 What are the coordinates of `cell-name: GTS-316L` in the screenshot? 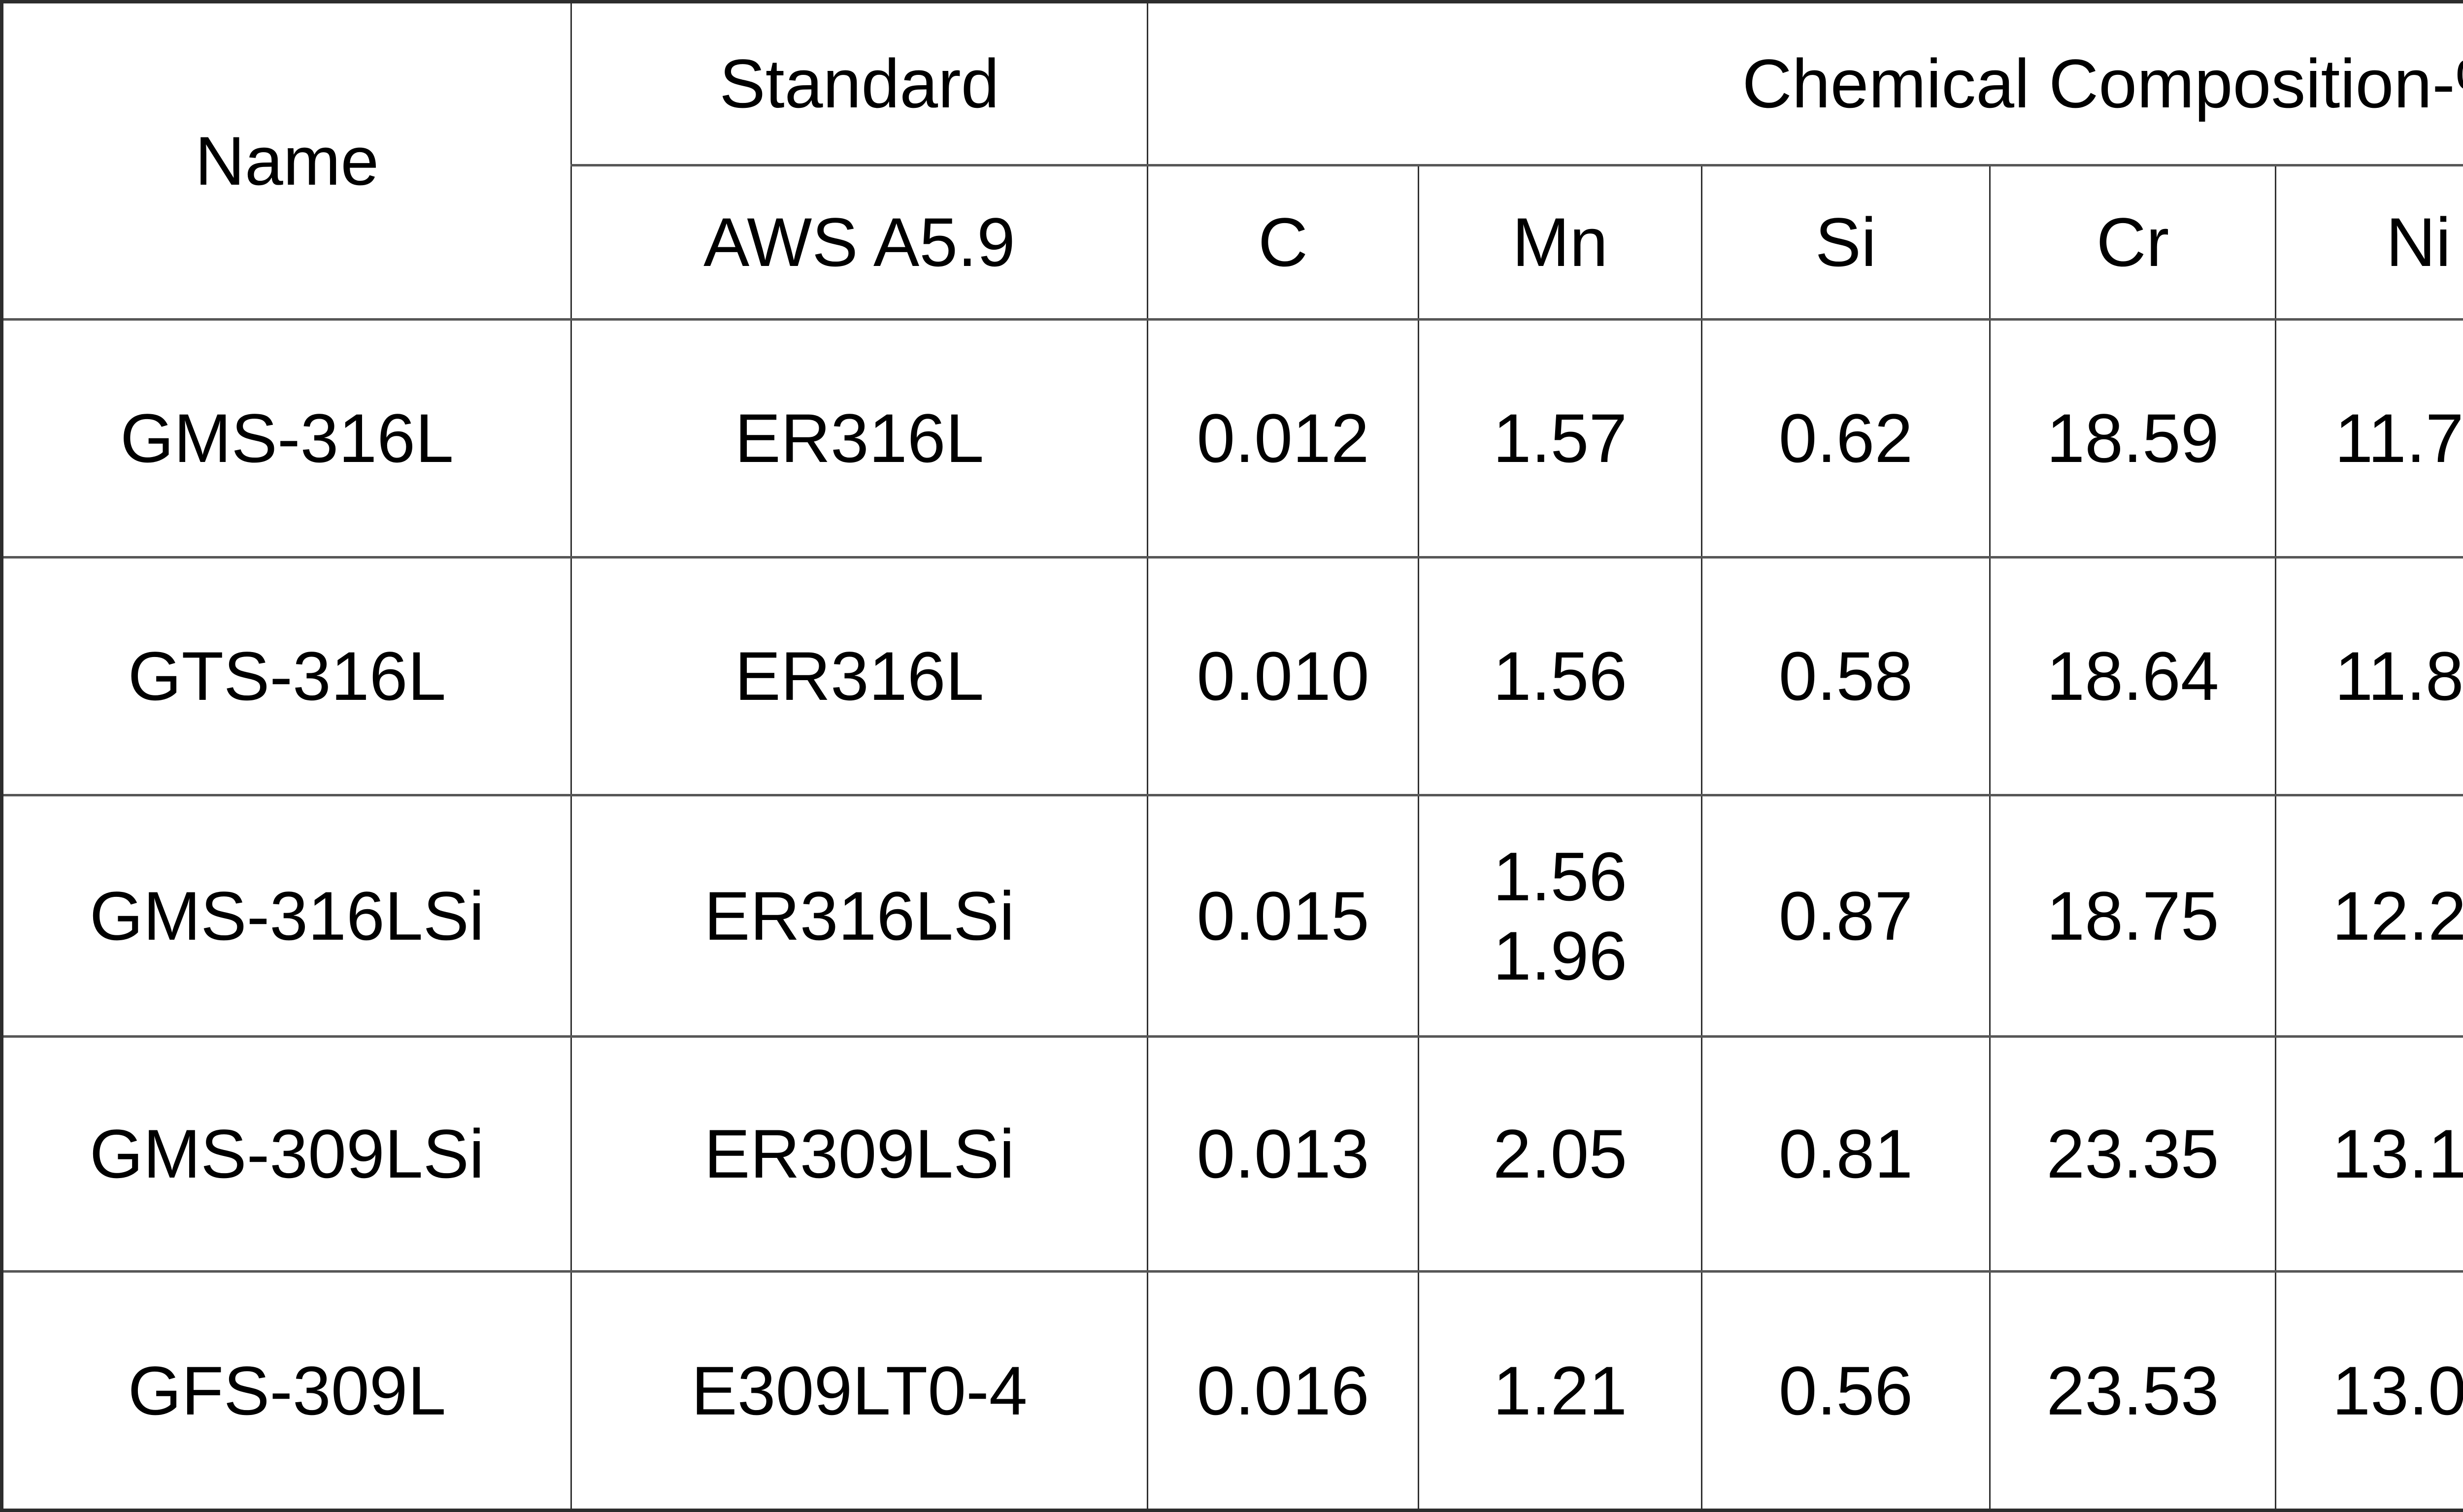 It's located at (286, 676).